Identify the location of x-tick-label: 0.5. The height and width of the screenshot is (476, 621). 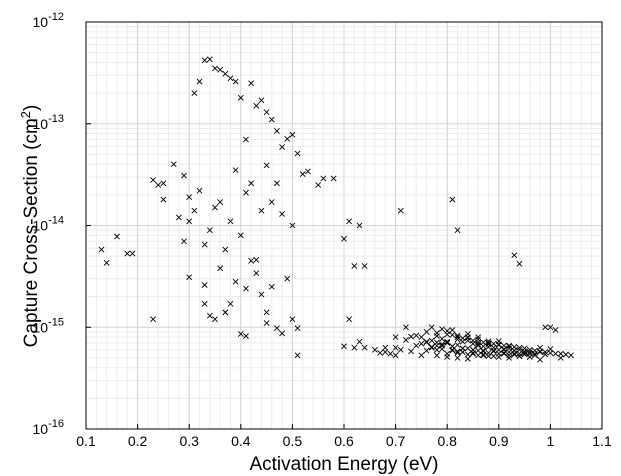
(293, 441).